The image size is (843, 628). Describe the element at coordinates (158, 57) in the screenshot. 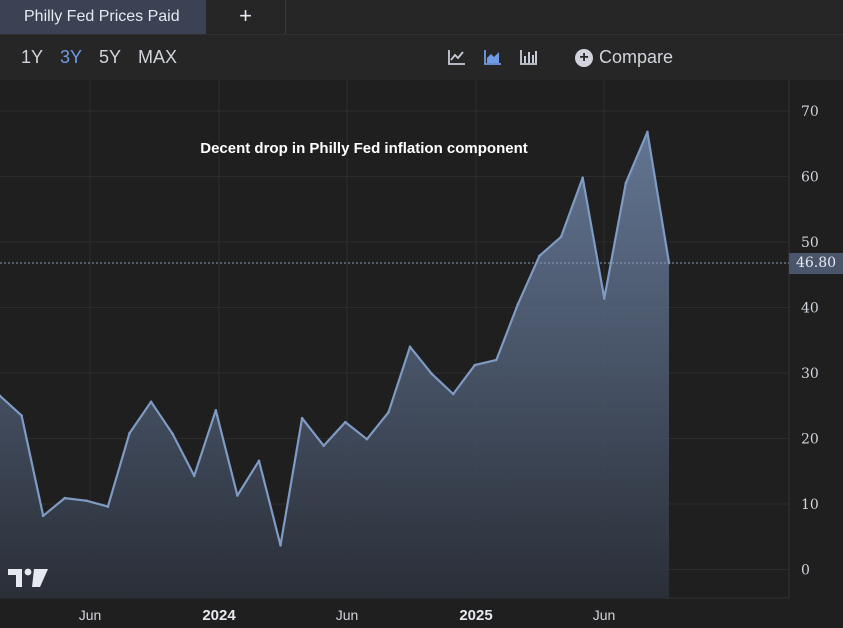

I see `range-max-button: MAX` at that location.